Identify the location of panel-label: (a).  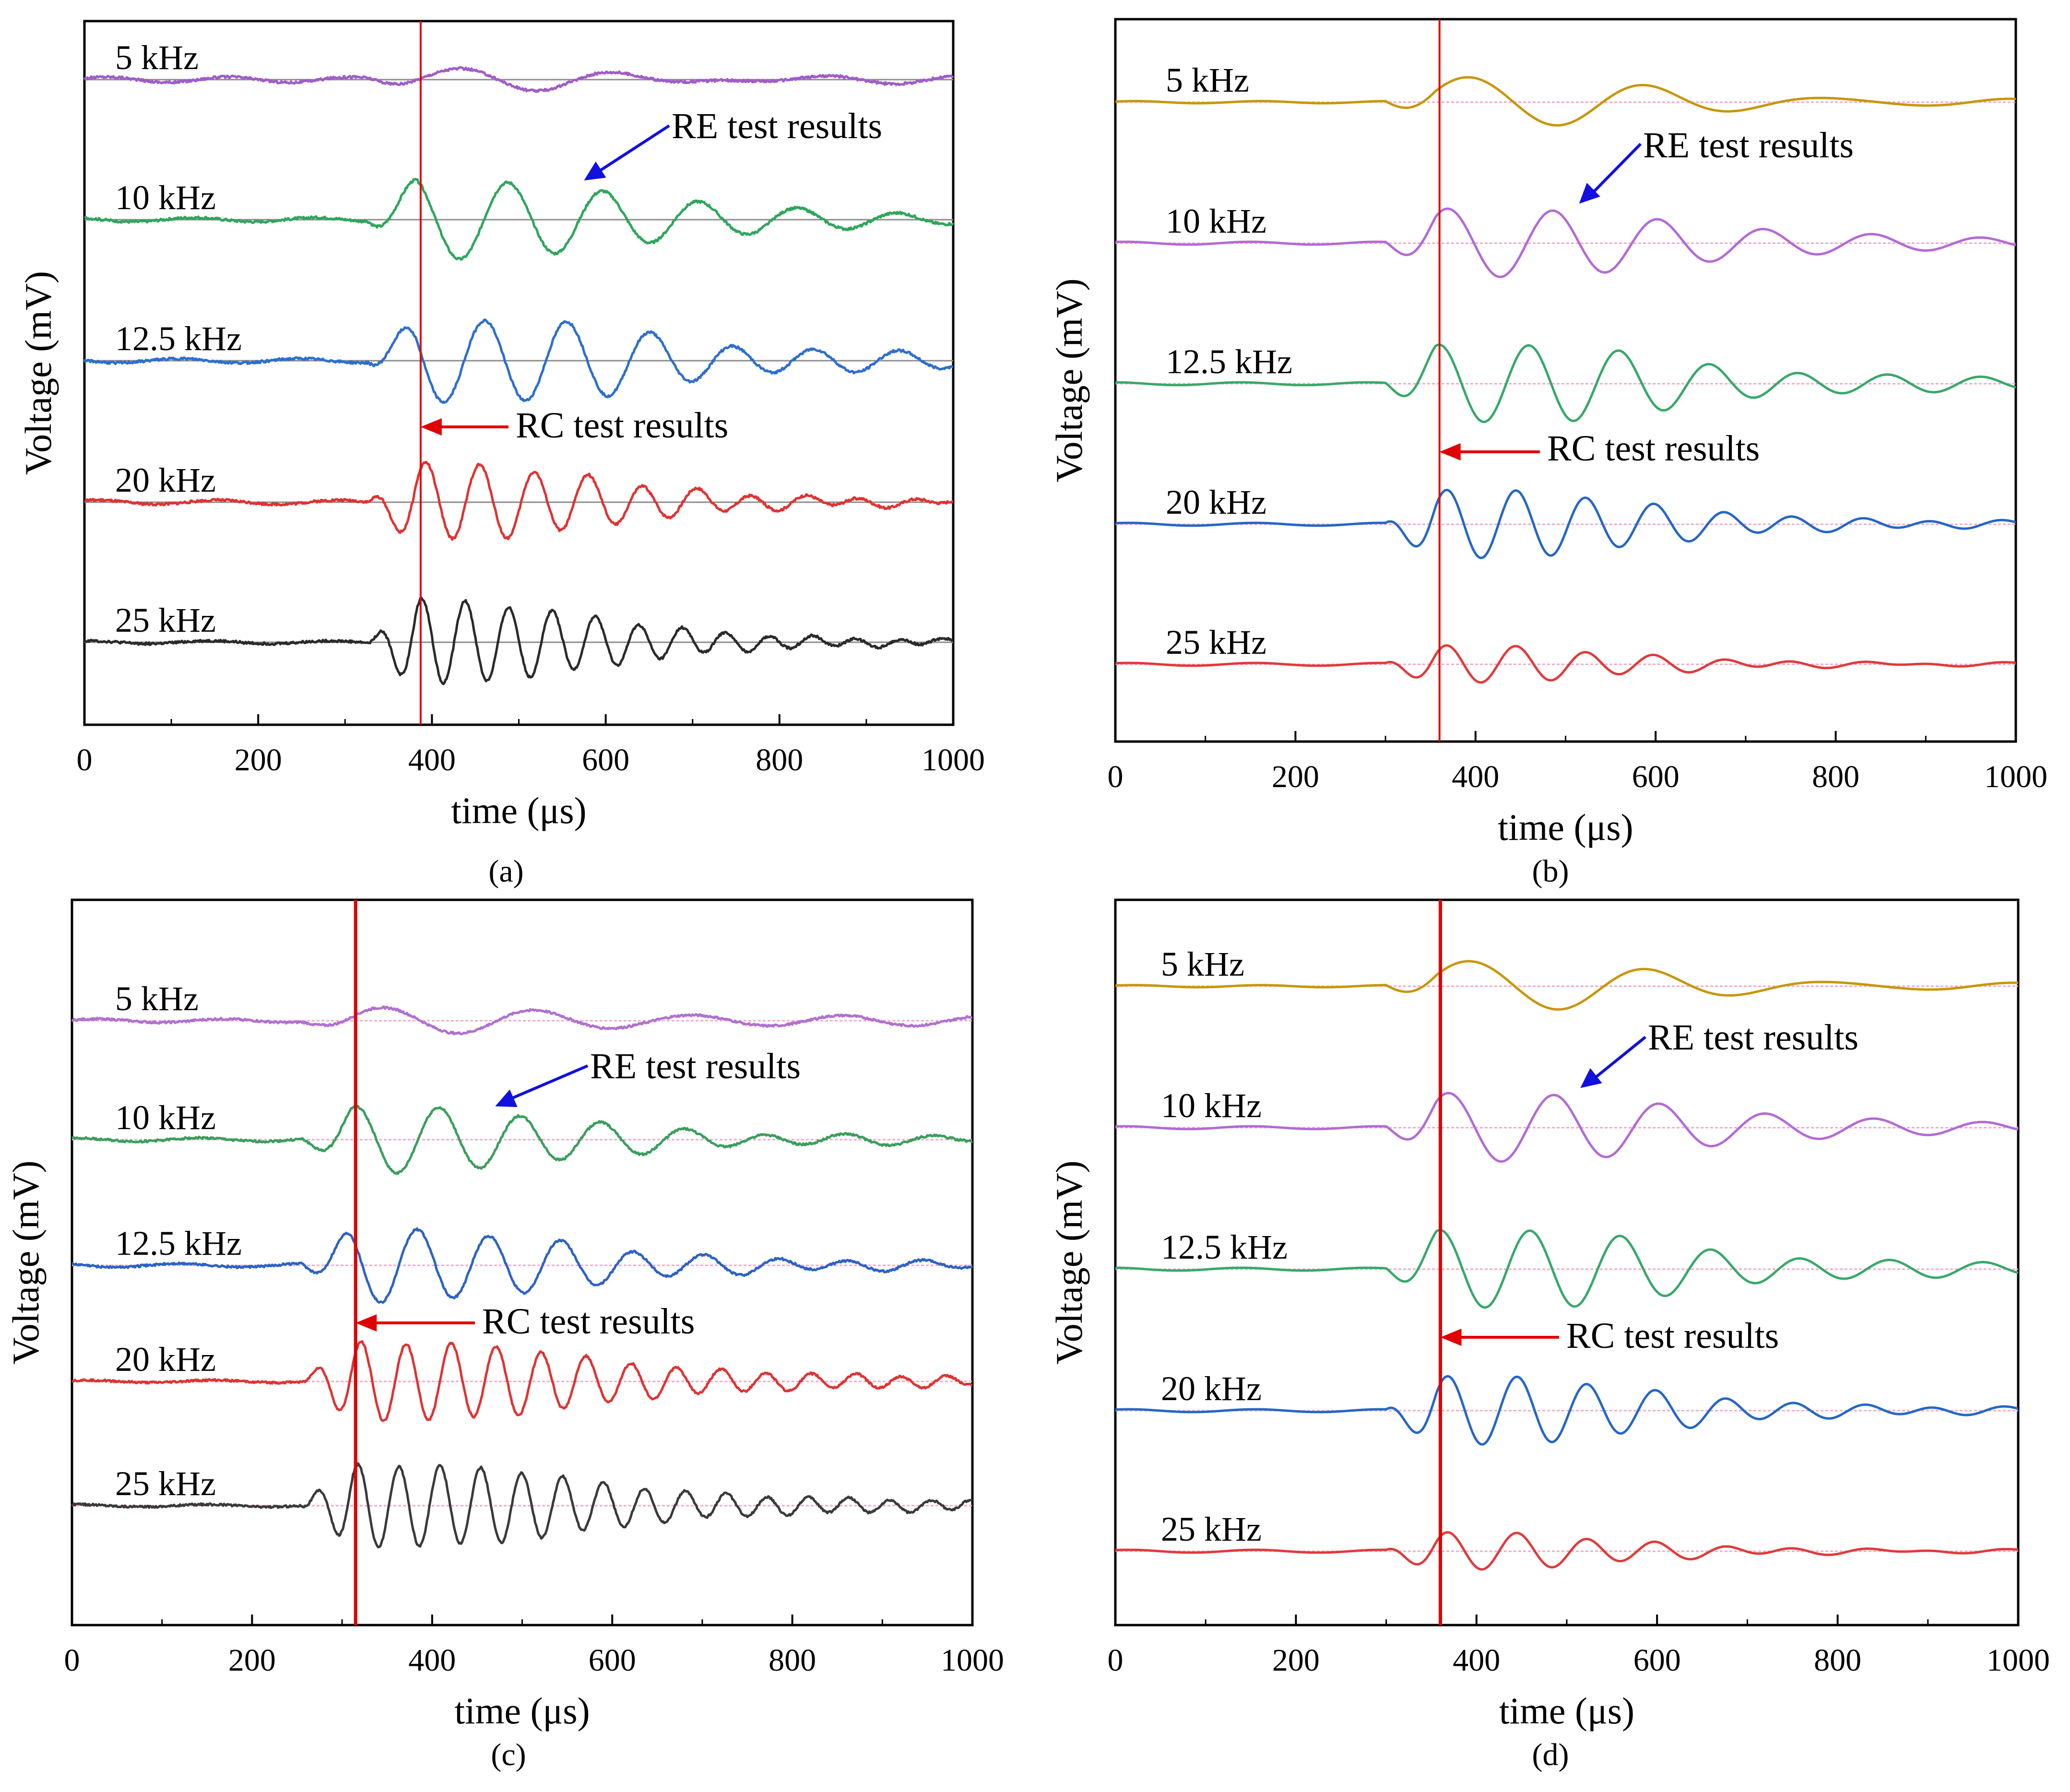
(505, 871).